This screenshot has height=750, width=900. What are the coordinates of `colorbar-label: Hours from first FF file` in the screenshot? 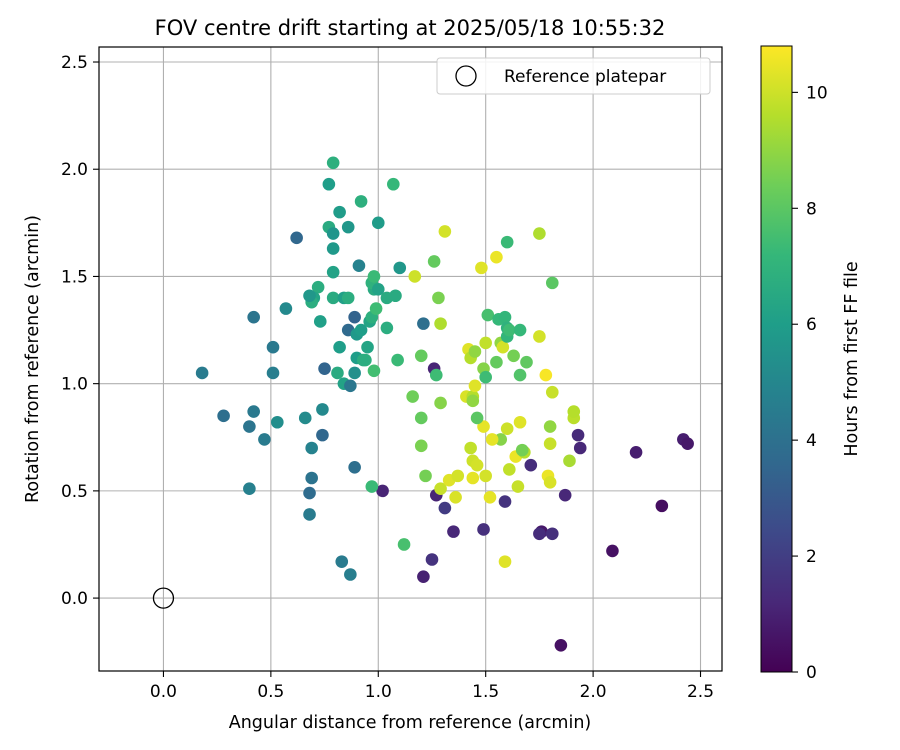 It's located at (852, 358).